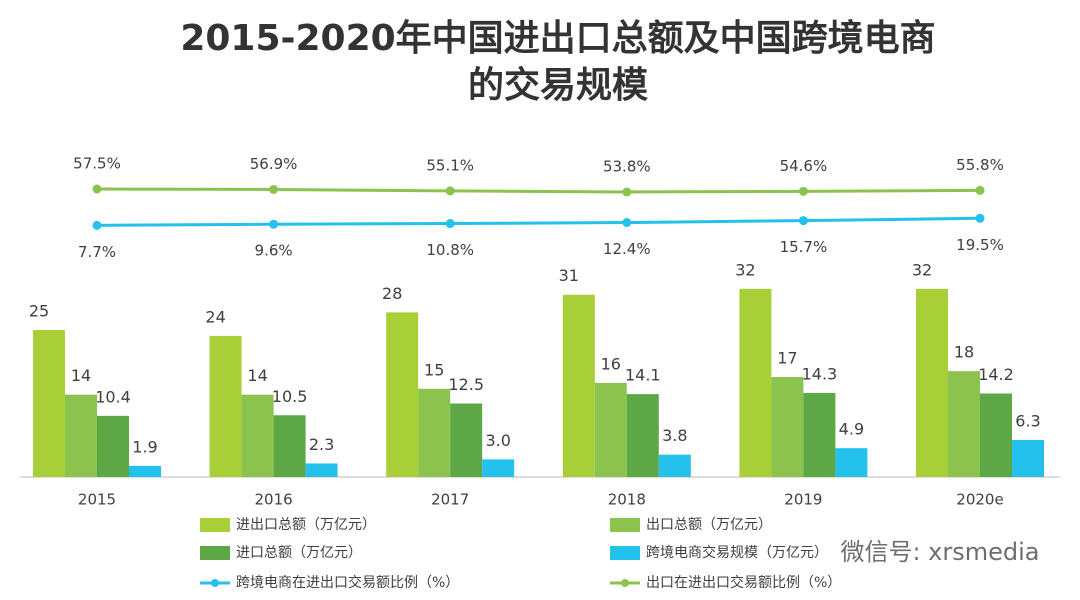  Describe the element at coordinates (787, 358) in the screenshot. I see `value-label: 17` at that location.